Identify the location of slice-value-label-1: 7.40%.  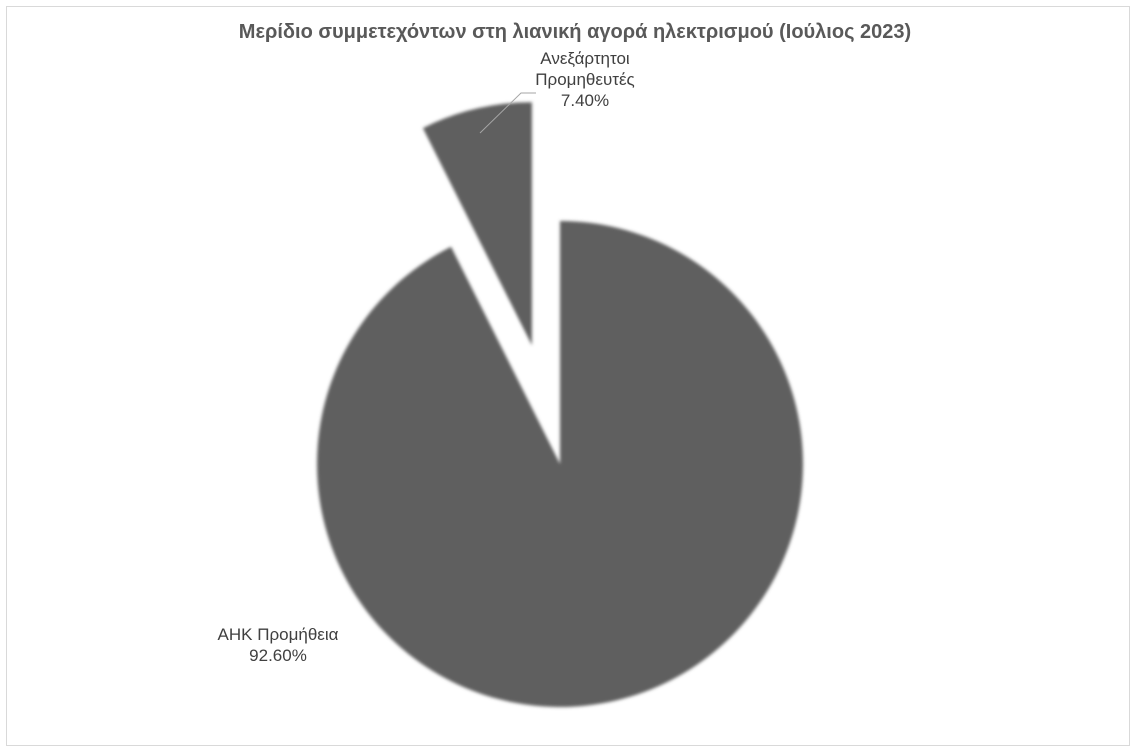
(585, 100).